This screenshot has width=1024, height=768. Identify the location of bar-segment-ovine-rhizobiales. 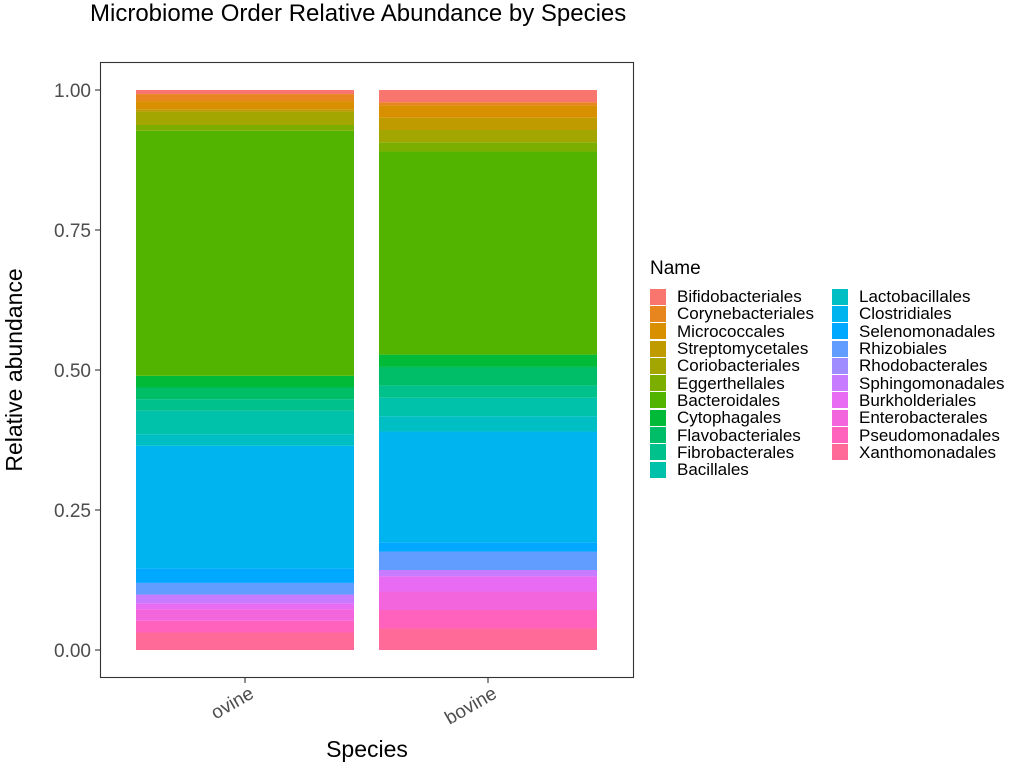
(245, 588).